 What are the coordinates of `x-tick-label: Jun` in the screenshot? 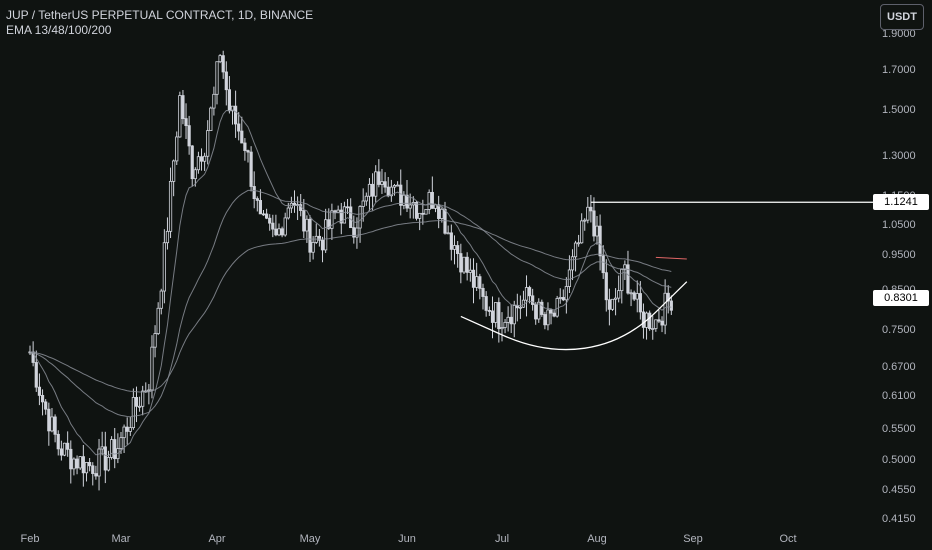 It's located at (407, 539).